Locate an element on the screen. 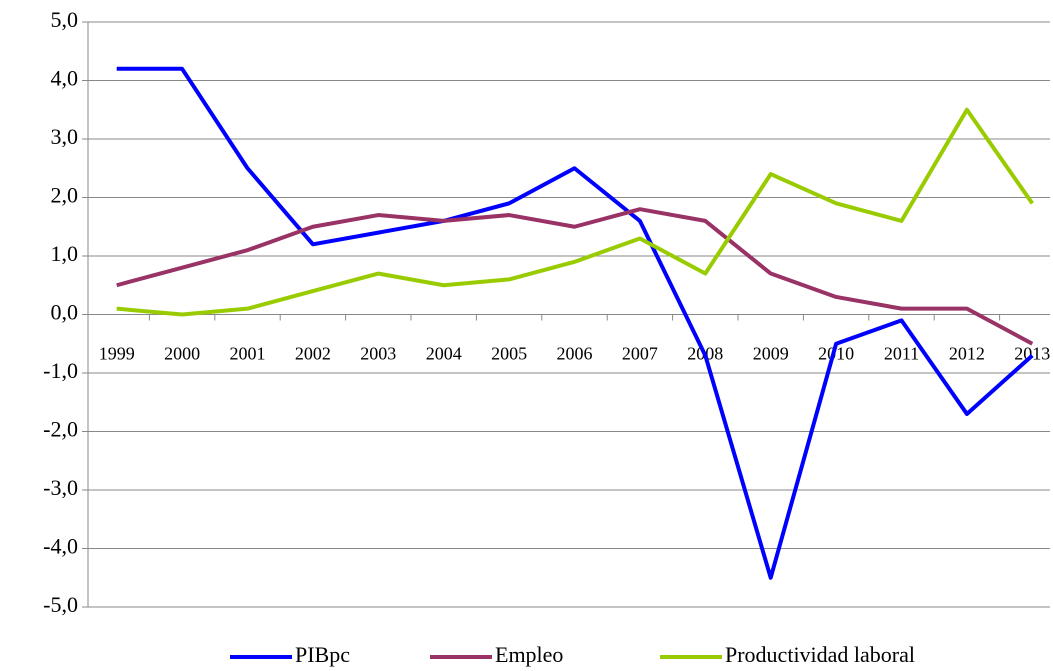 This screenshot has height=671, width=1053. x-tick-label: 2003 is located at coordinates (378, 354).